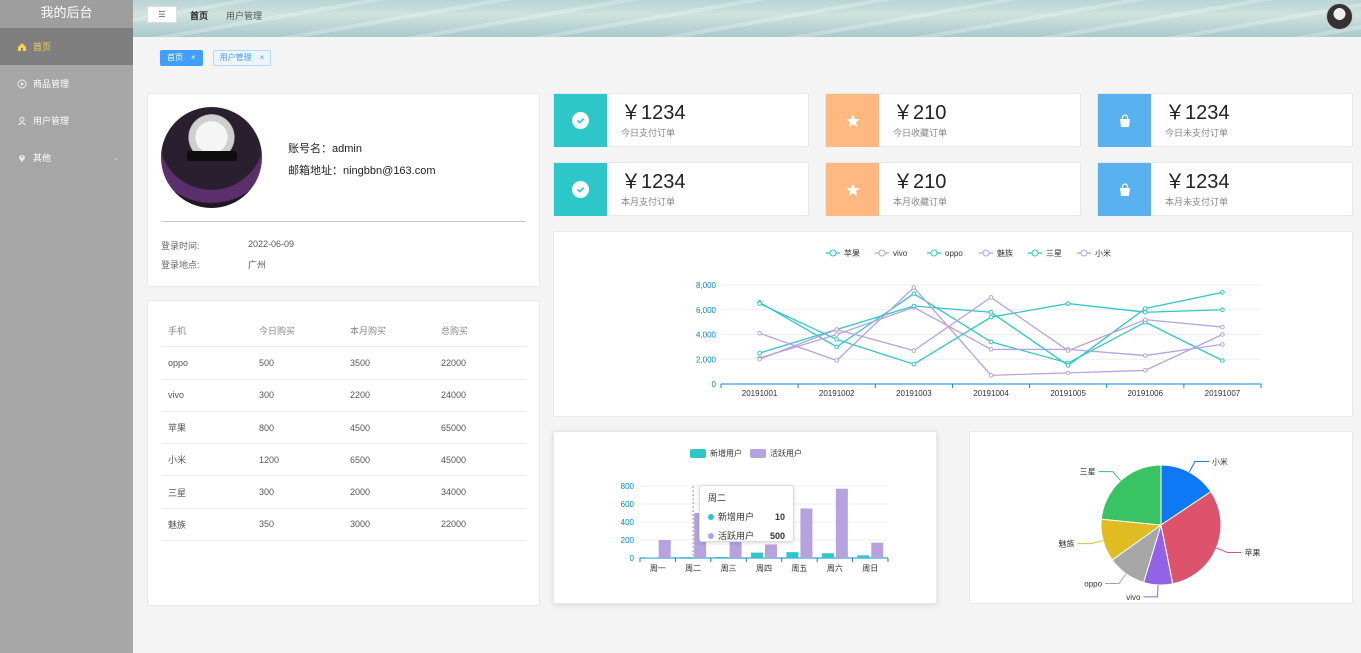  Describe the element at coordinates (343, 221) in the screenshot. I see `divider` at that location.